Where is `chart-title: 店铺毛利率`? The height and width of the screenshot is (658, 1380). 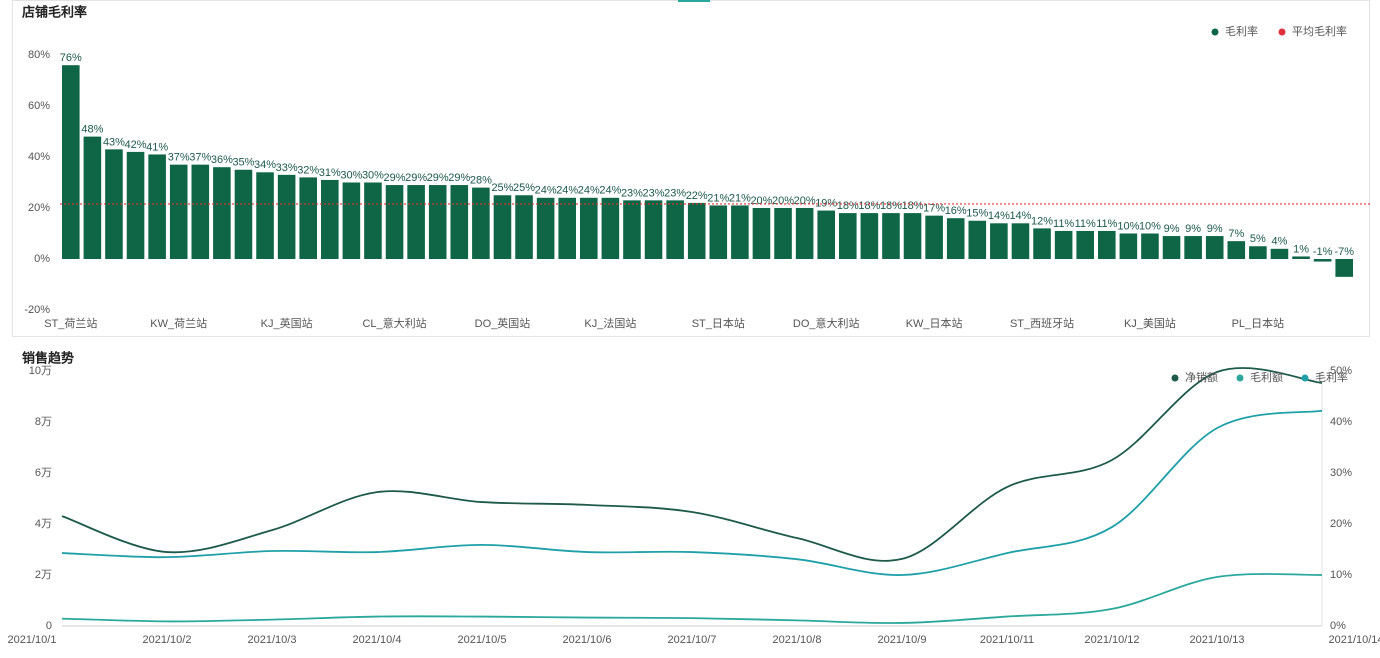 chart-title: 店铺毛利率 is located at coordinates (54, 11).